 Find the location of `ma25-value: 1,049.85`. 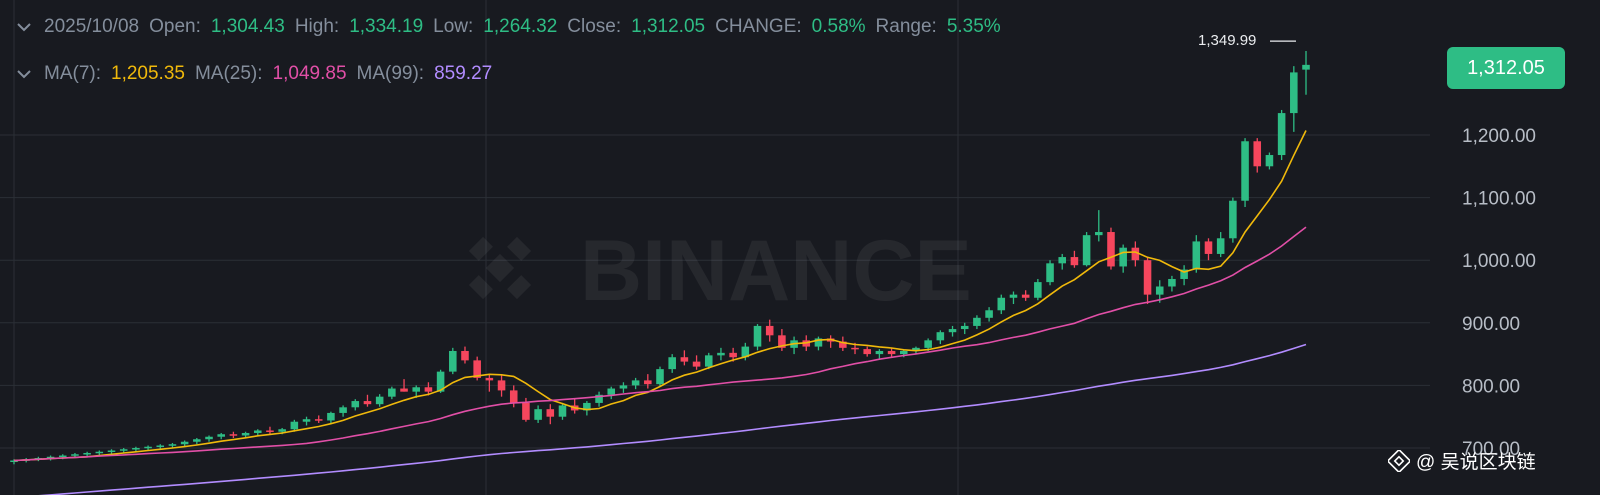

ma25-value: 1,049.85 is located at coordinates (309, 73).